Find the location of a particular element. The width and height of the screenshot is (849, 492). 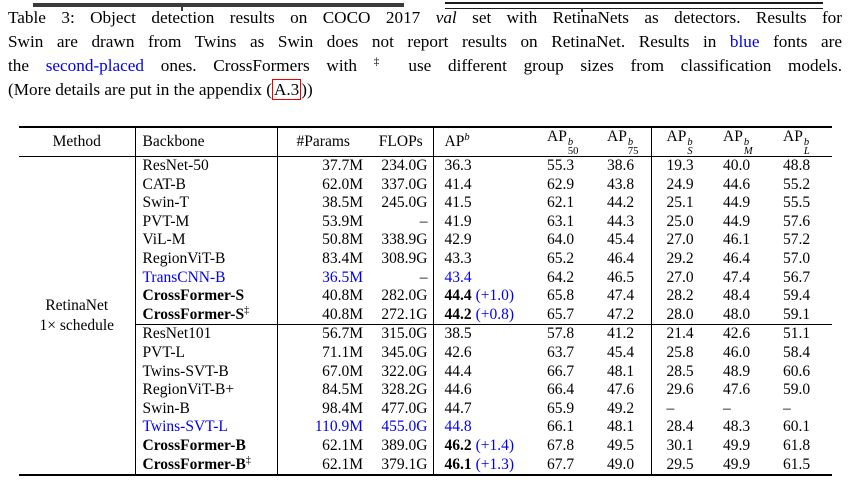

cell-value: Twins-SVT-B is located at coordinates (185, 371).